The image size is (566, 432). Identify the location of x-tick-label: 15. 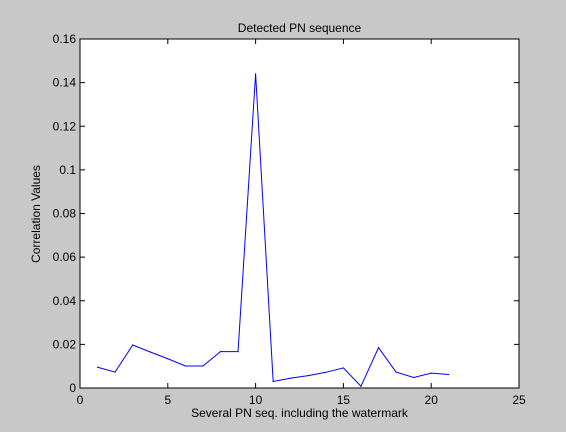
(344, 400).